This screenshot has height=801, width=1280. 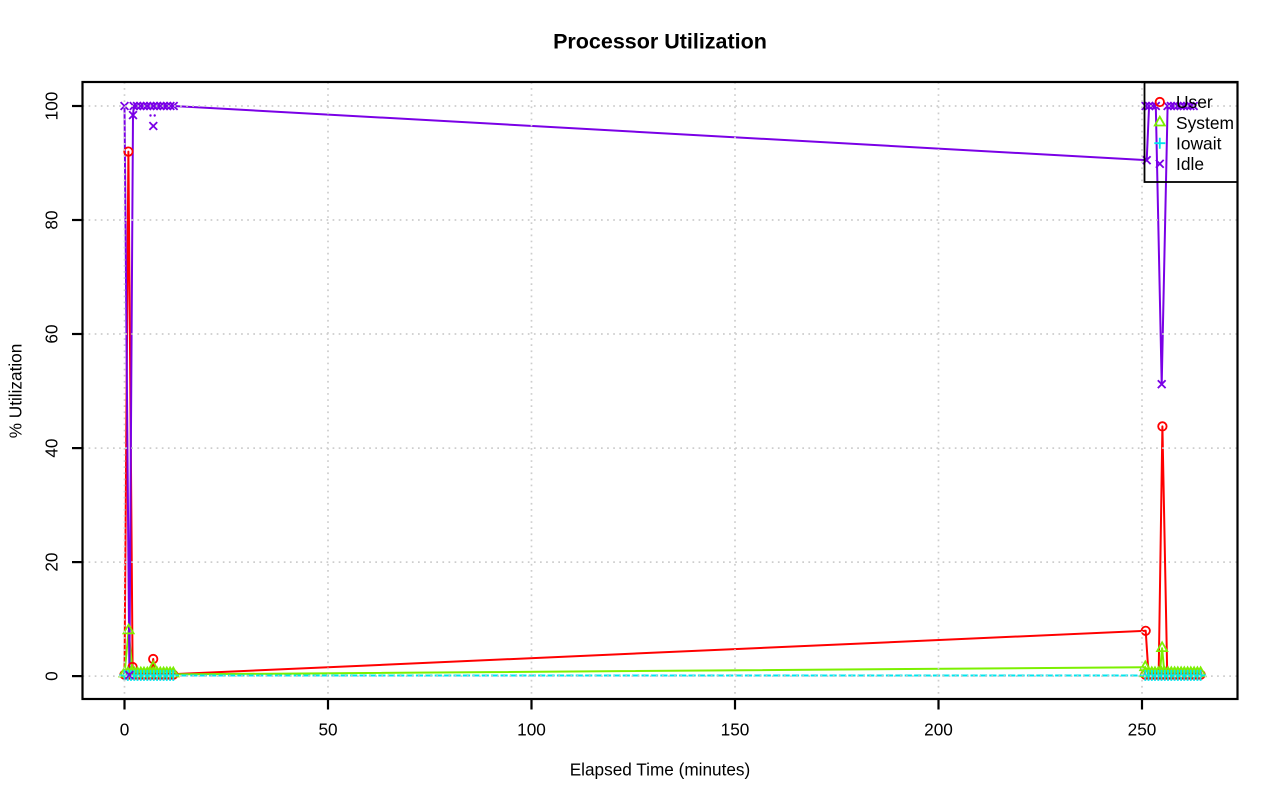 What do you see at coordinates (660, 42) in the screenshot?
I see `svg-text: Processor Utilization` at bounding box center [660, 42].